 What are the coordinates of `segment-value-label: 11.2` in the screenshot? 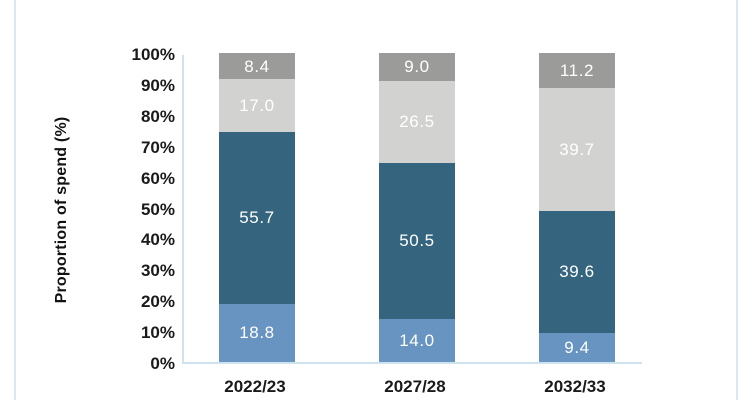 It's located at (577, 71).